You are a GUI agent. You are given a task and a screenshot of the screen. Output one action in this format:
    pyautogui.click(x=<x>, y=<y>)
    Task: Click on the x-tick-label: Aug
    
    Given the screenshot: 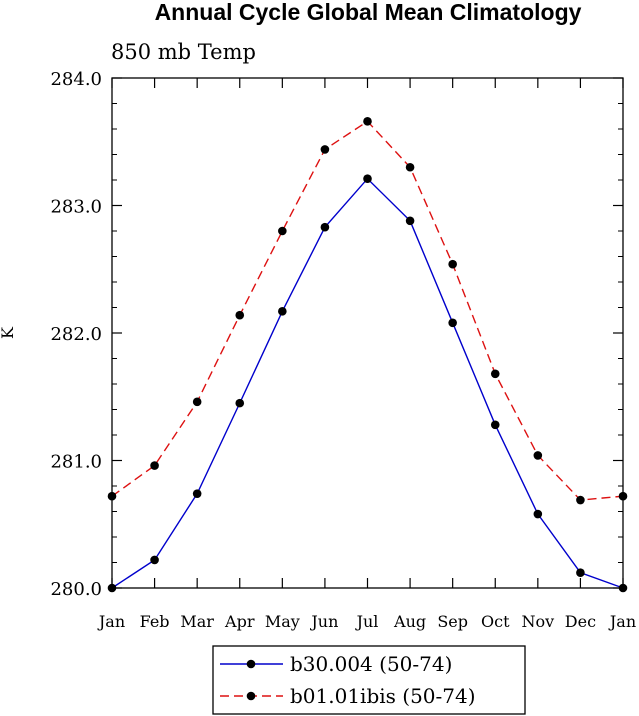 What is the action you would take?
    pyautogui.click(x=409, y=621)
    